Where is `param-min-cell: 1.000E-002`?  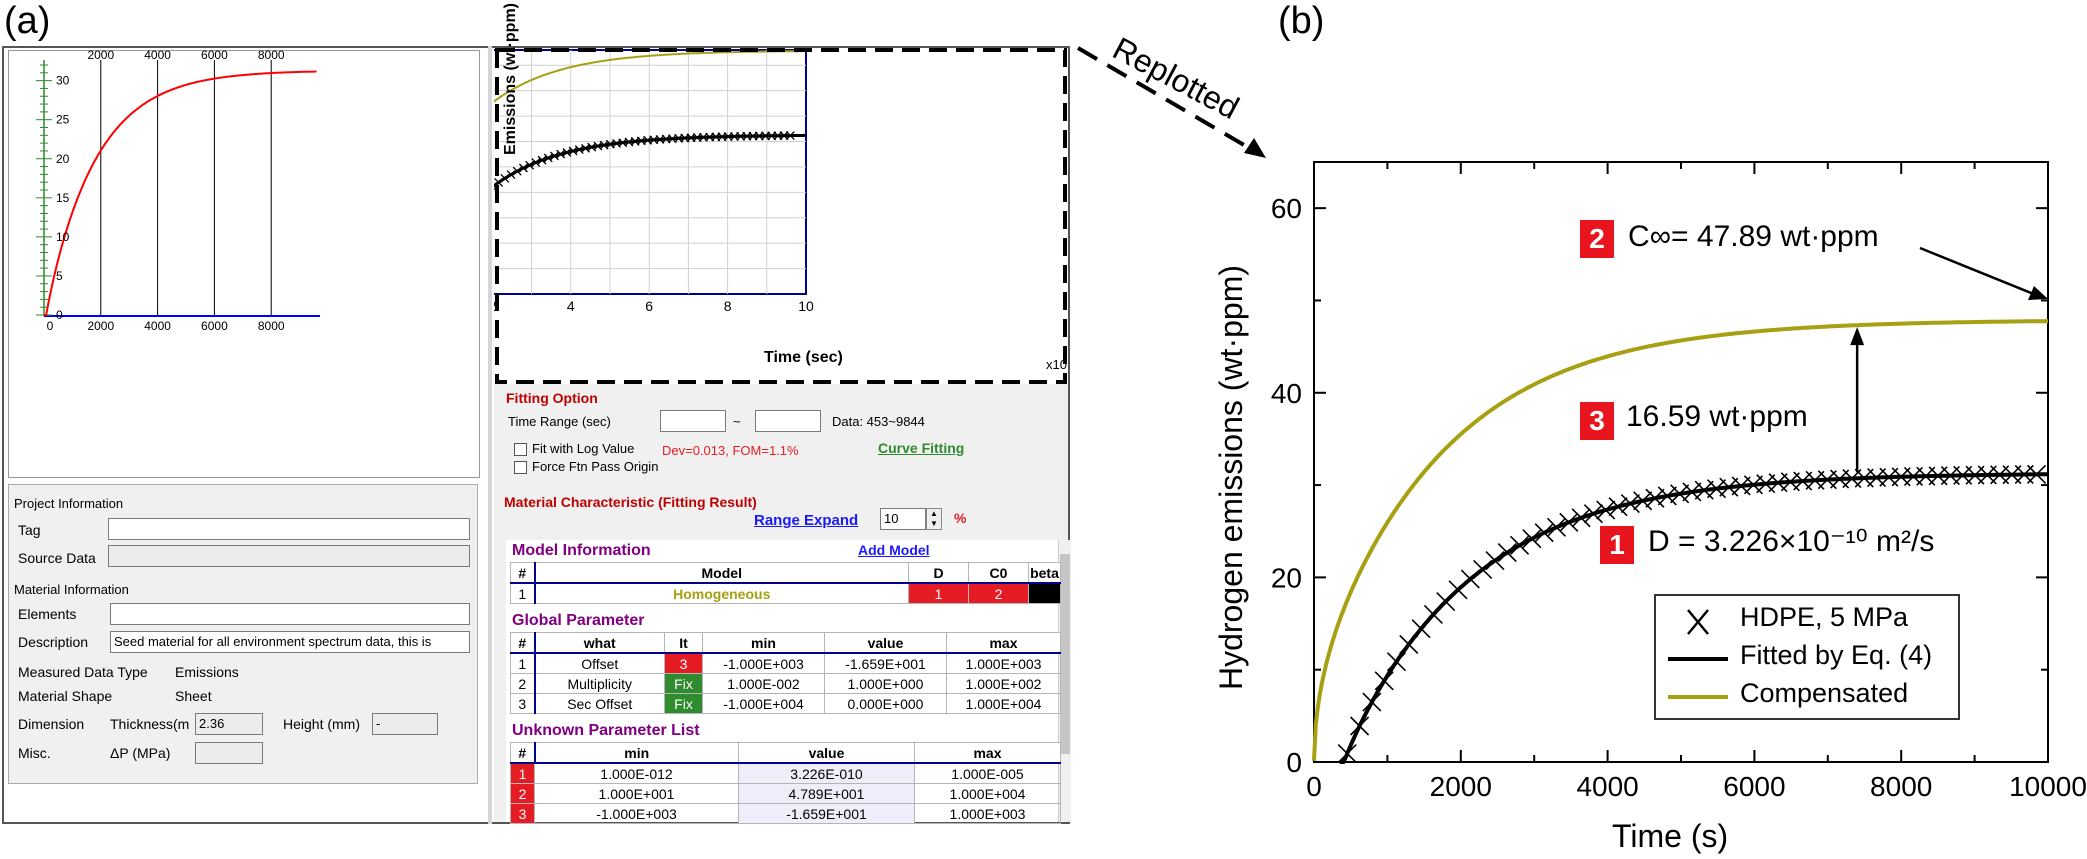 param-min-cell: 1.000E-002 is located at coordinates (763, 683).